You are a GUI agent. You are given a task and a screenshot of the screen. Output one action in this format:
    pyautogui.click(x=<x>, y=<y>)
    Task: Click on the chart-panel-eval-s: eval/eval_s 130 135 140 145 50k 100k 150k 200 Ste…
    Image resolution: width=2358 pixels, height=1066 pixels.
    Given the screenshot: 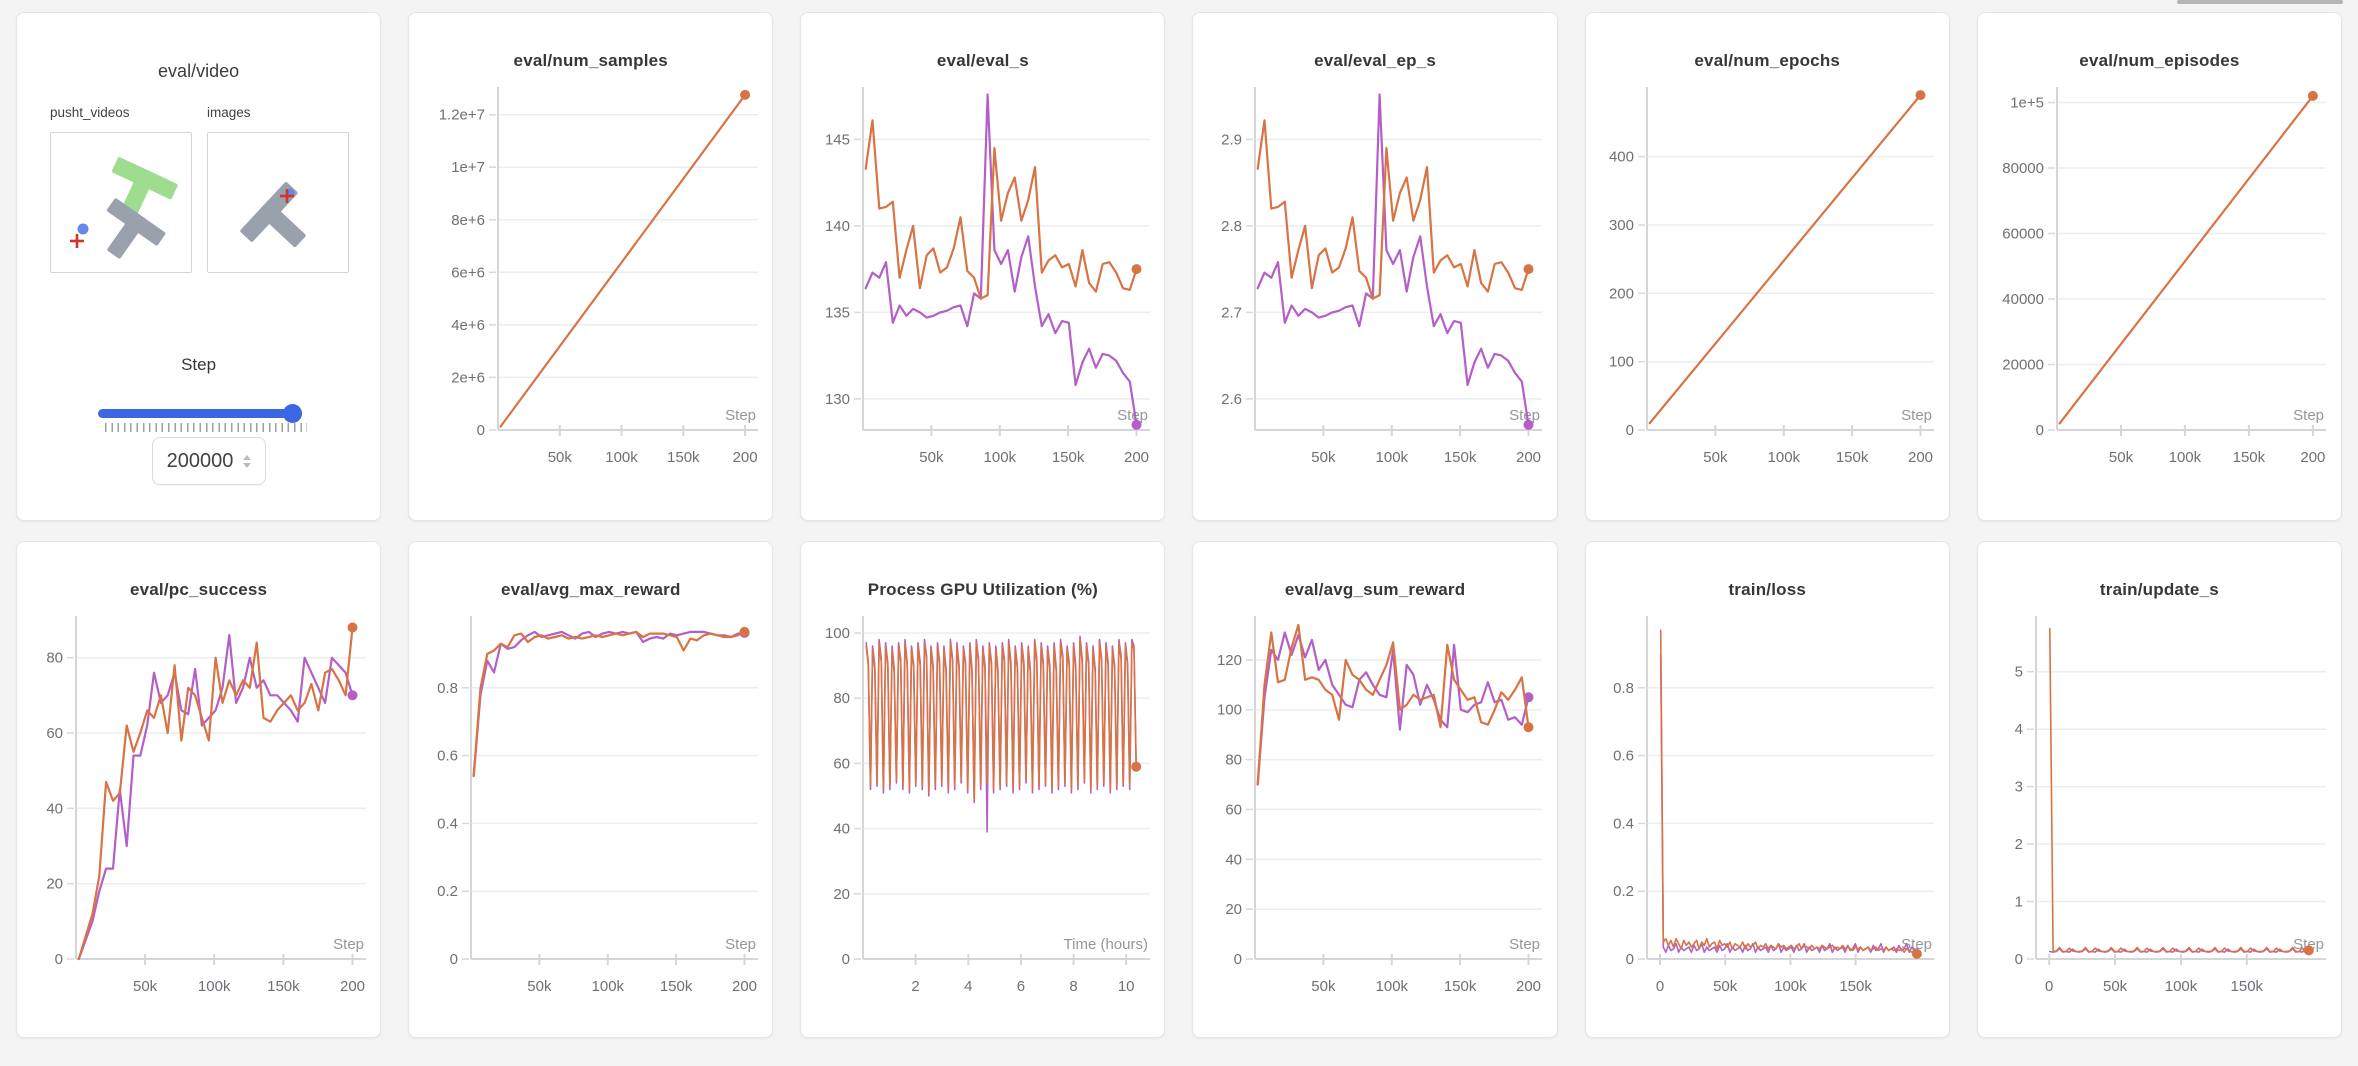 What is the action you would take?
    pyautogui.click(x=983, y=266)
    